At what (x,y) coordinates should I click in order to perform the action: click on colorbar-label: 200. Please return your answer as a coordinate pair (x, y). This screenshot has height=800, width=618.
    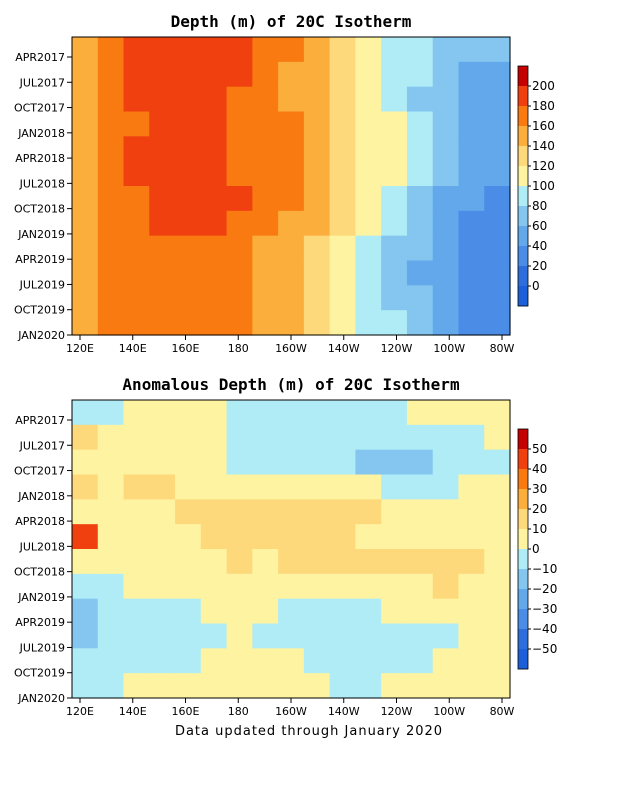
    Looking at the image, I should click on (543, 86).